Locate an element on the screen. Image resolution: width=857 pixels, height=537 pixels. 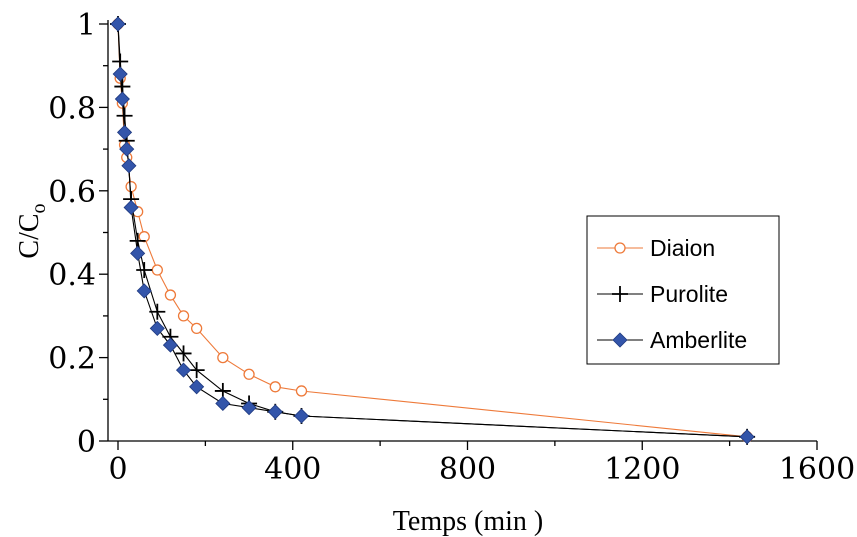
x-tick-label: 400 is located at coordinates (292, 469).